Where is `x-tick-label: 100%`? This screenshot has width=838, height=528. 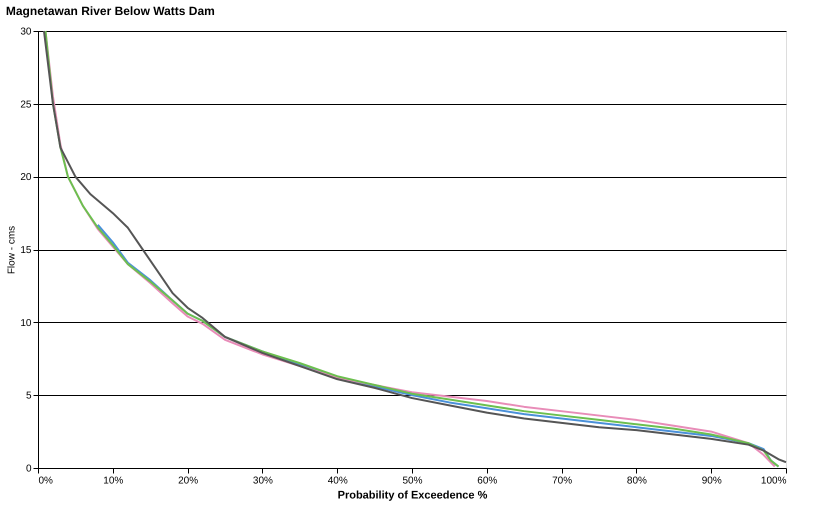 x-tick-label: 100% is located at coordinates (773, 481).